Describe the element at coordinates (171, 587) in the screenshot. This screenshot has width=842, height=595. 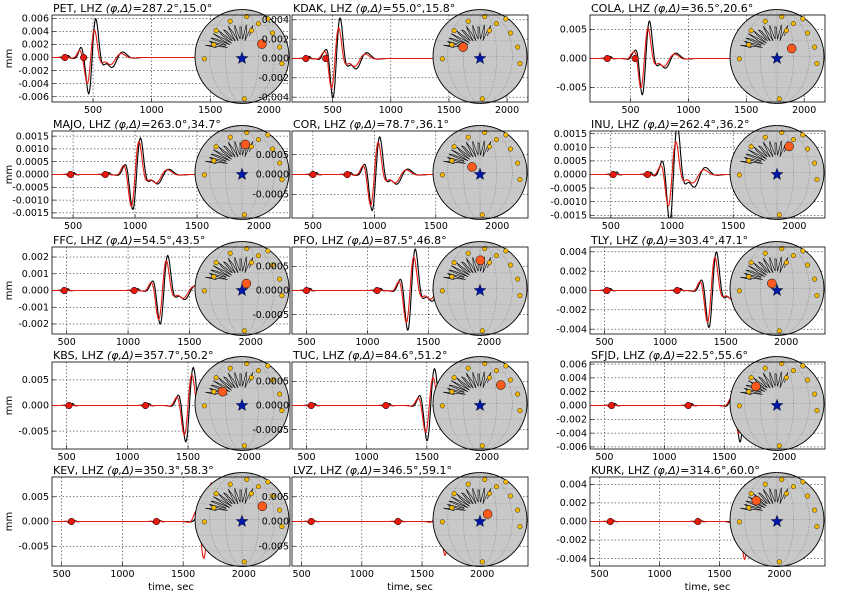
I see `x-axis-label: time, sec` at that location.